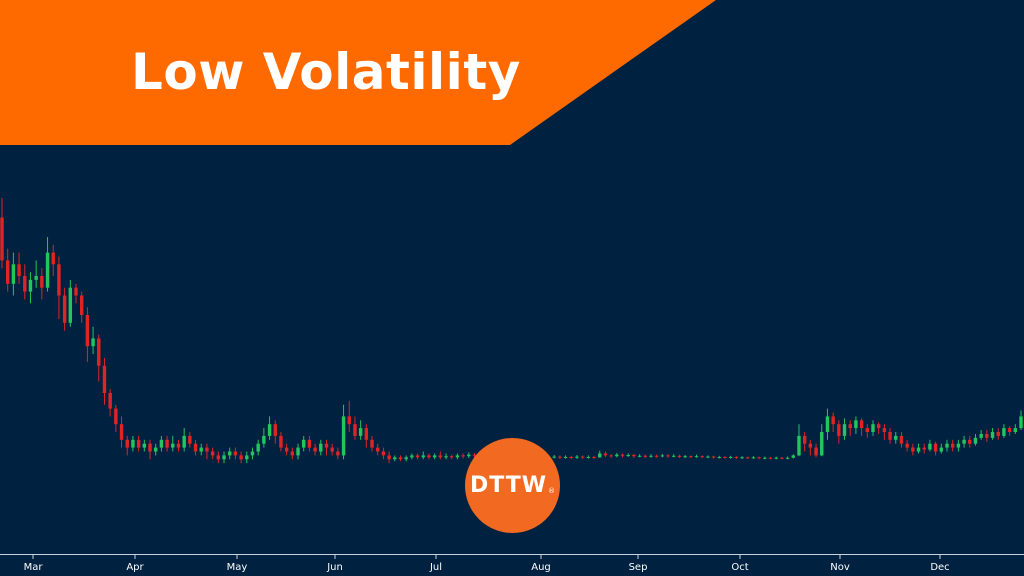 The height and width of the screenshot is (576, 1024). Describe the element at coordinates (739, 567) in the screenshot. I see `x-tick-label: Oct` at that location.